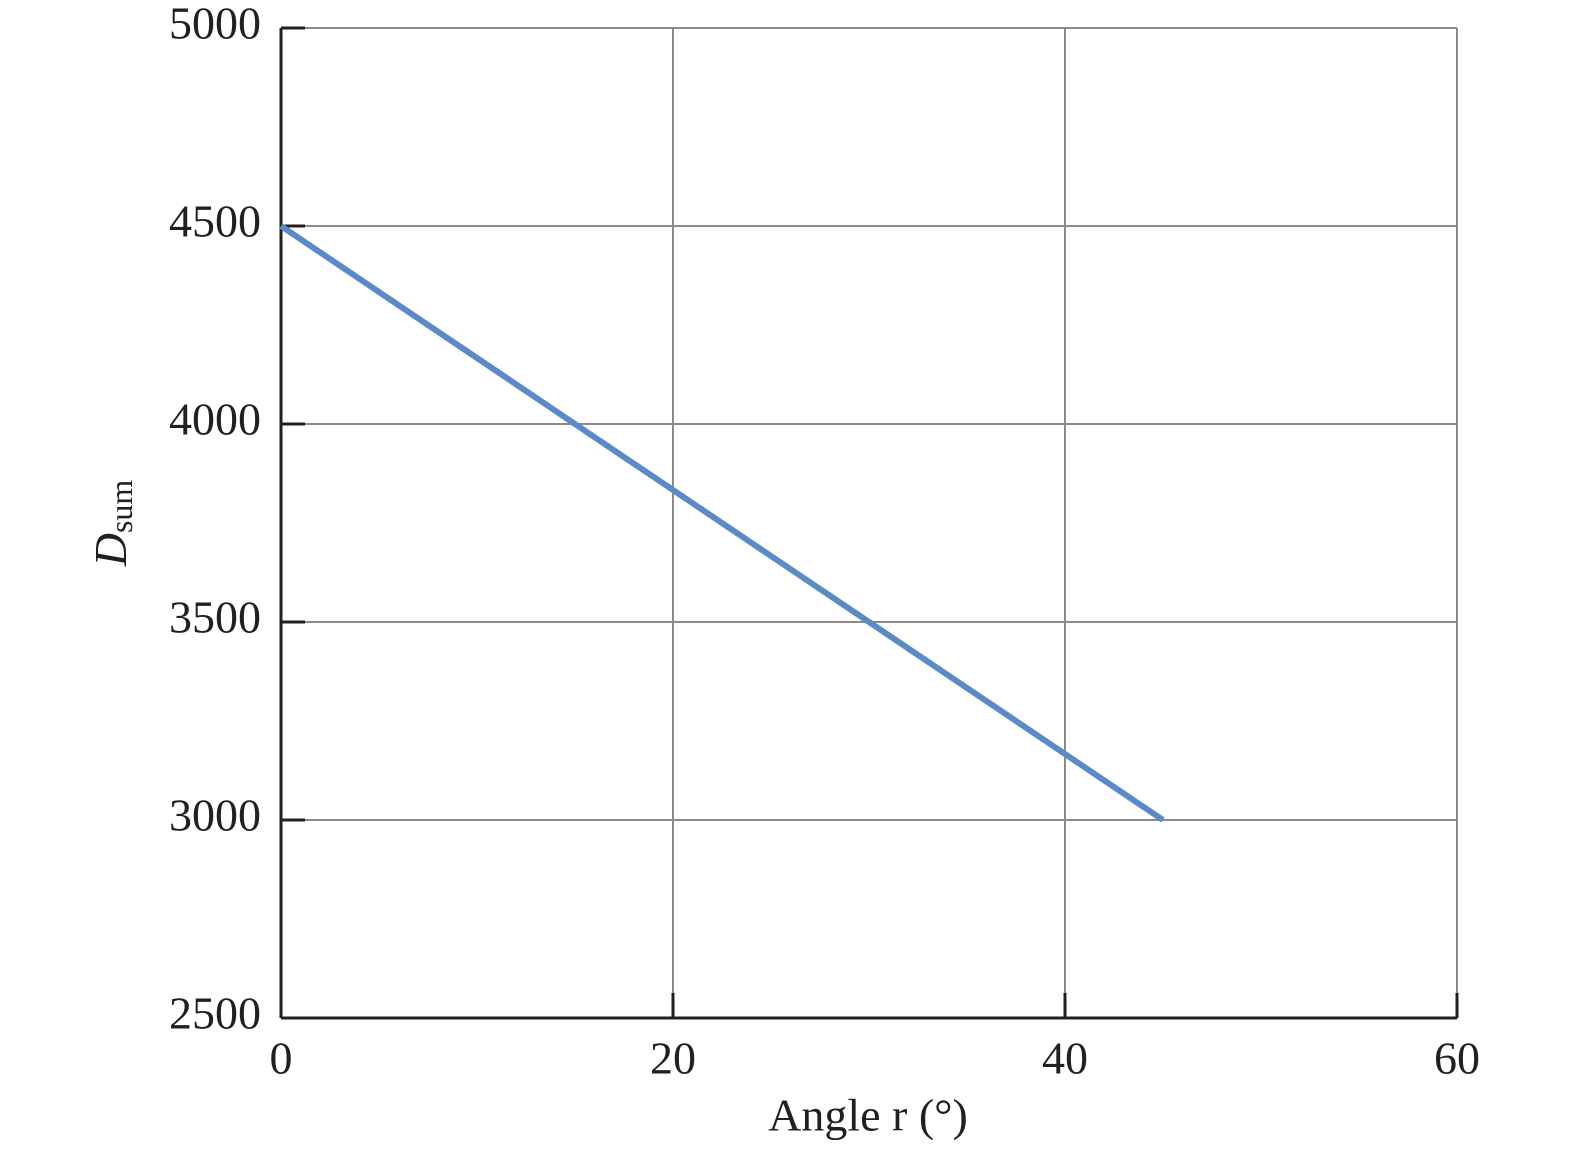 The width and height of the screenshot is (1575, 1157). What do you see at coordinates (868, 1115) in the screenshot?
I see `x-axis-label: Angle r (°)` at bounding box center [868, 1115].